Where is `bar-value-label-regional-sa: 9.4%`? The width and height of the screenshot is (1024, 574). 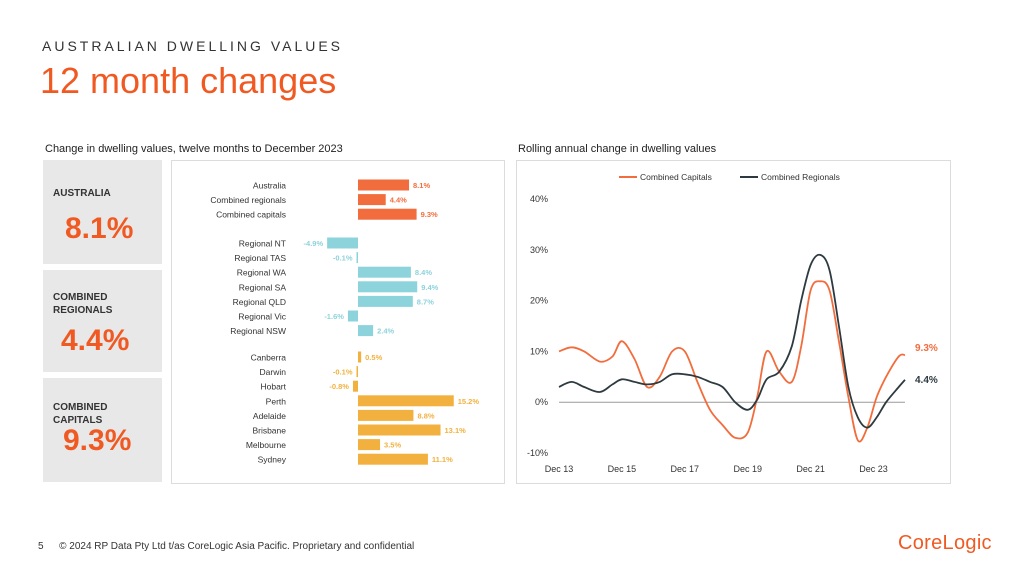
bar-value-label-regional-sa: 9.4% is located at coordinates (429, 287).